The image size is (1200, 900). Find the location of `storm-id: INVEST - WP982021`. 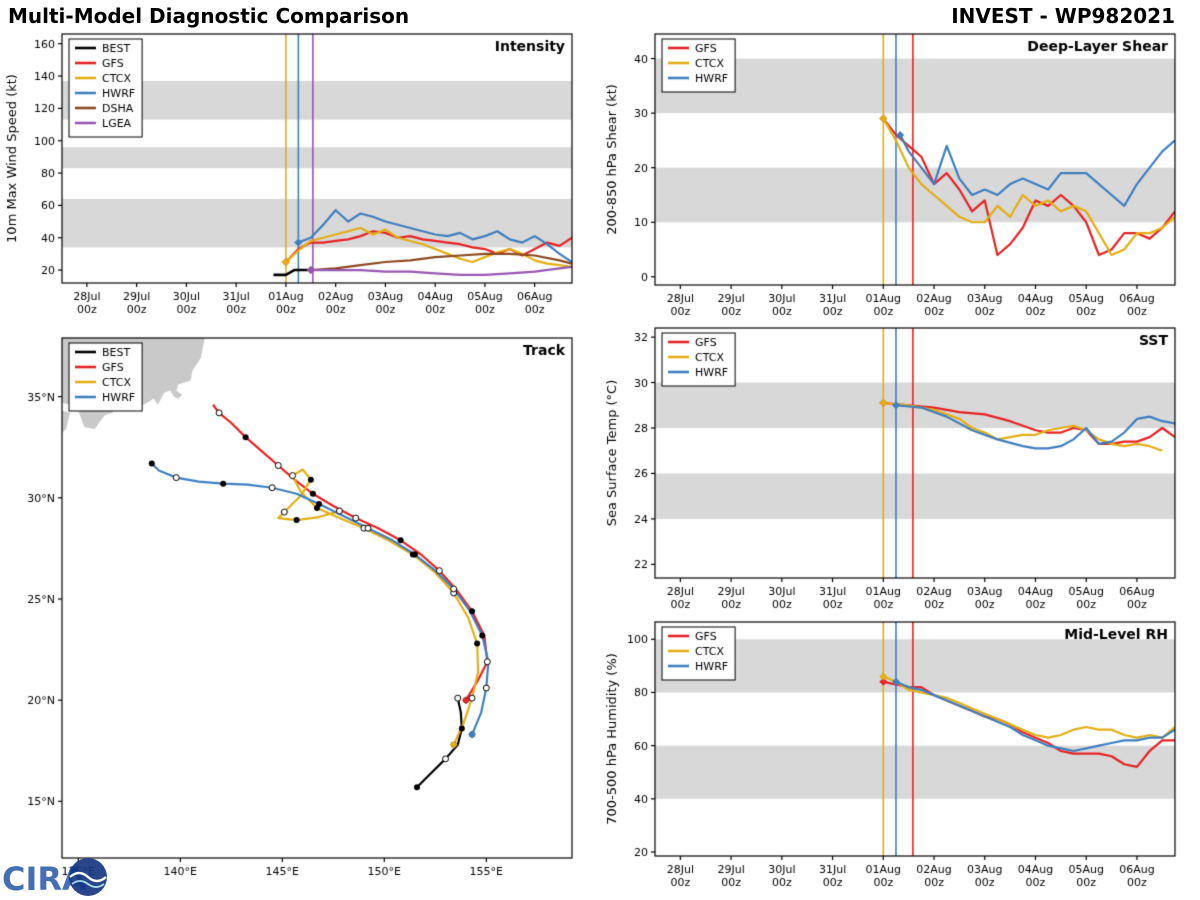

storm-id: INVEST - WP982021 is located at coordinates (1063, 16).